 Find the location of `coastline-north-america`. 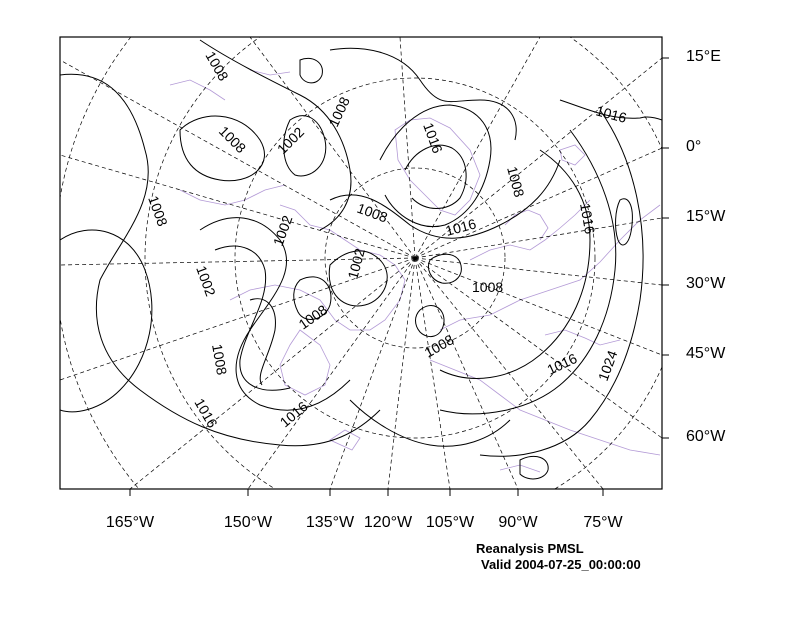

coastline-north-america is located at coordinates (317, 267).